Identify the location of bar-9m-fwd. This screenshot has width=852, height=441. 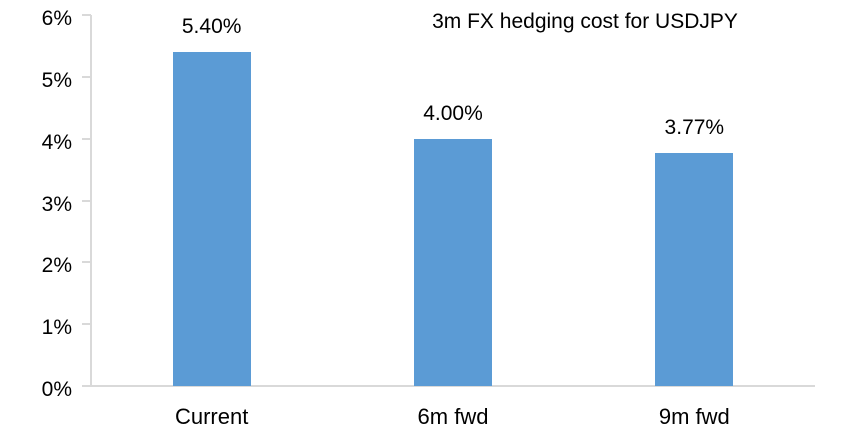
(694, 269).